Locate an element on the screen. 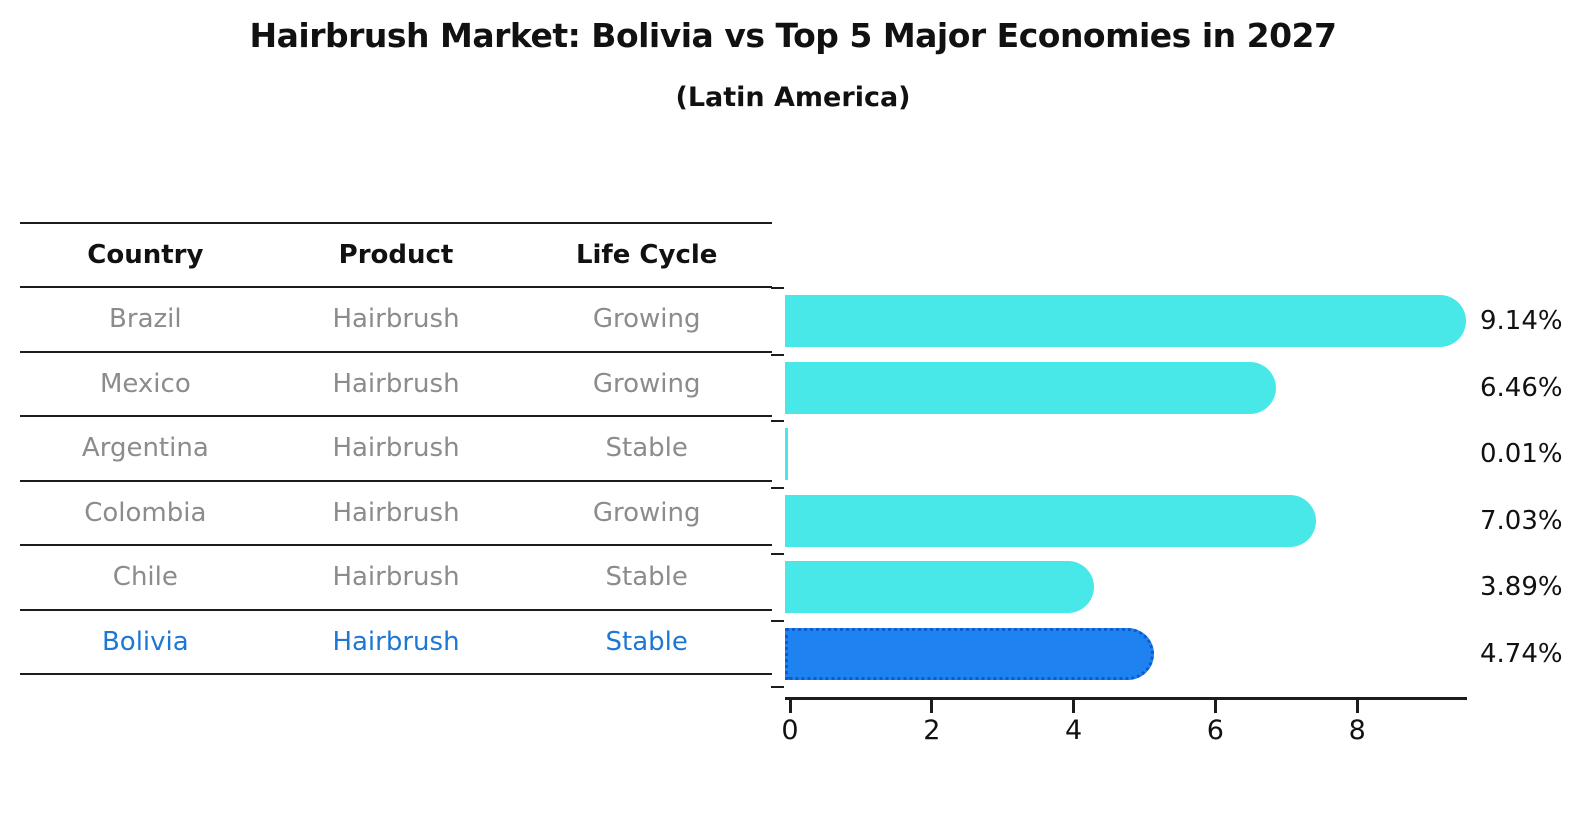 The image size is (1586, 823). table-row: Brazil Hairbrush Growing is located at coordinates (396, 320).